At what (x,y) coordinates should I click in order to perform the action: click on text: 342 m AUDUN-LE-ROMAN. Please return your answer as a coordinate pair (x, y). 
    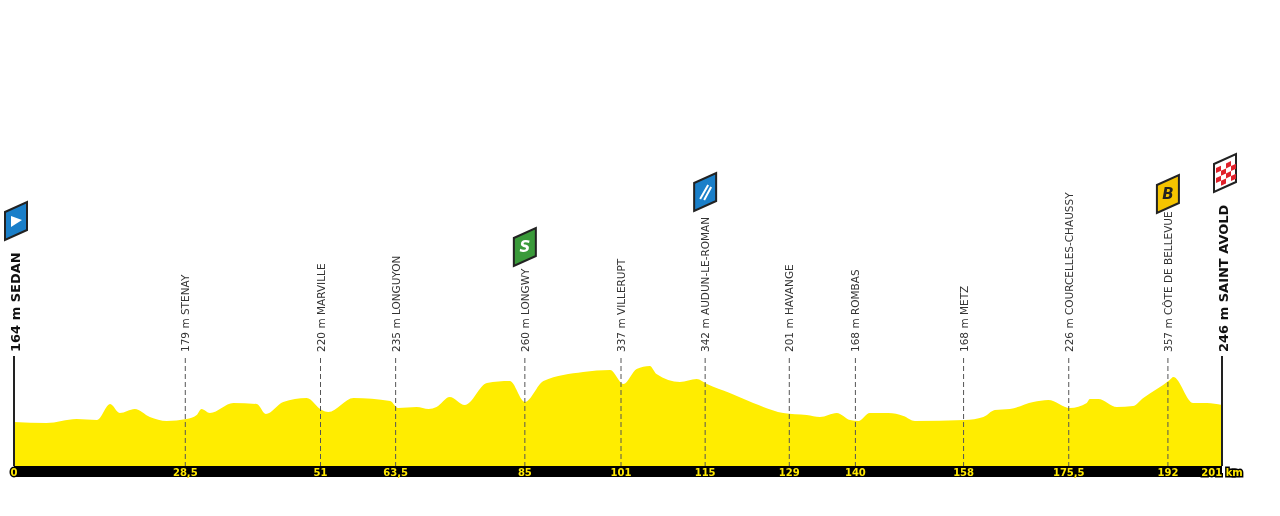
    Looking at the image, I should click on (705, 284).